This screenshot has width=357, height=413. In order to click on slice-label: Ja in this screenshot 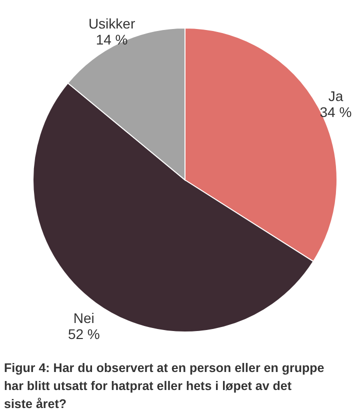, I will do `click(336, 96)`.